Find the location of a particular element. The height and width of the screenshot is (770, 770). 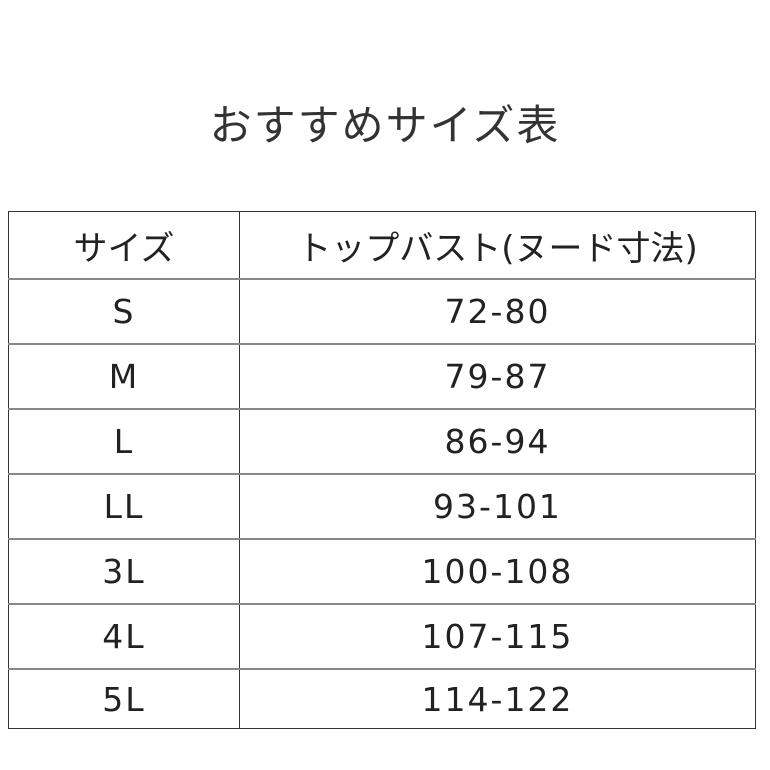

top-bust-cell: 114-122 is located at coordinates (497, 698).